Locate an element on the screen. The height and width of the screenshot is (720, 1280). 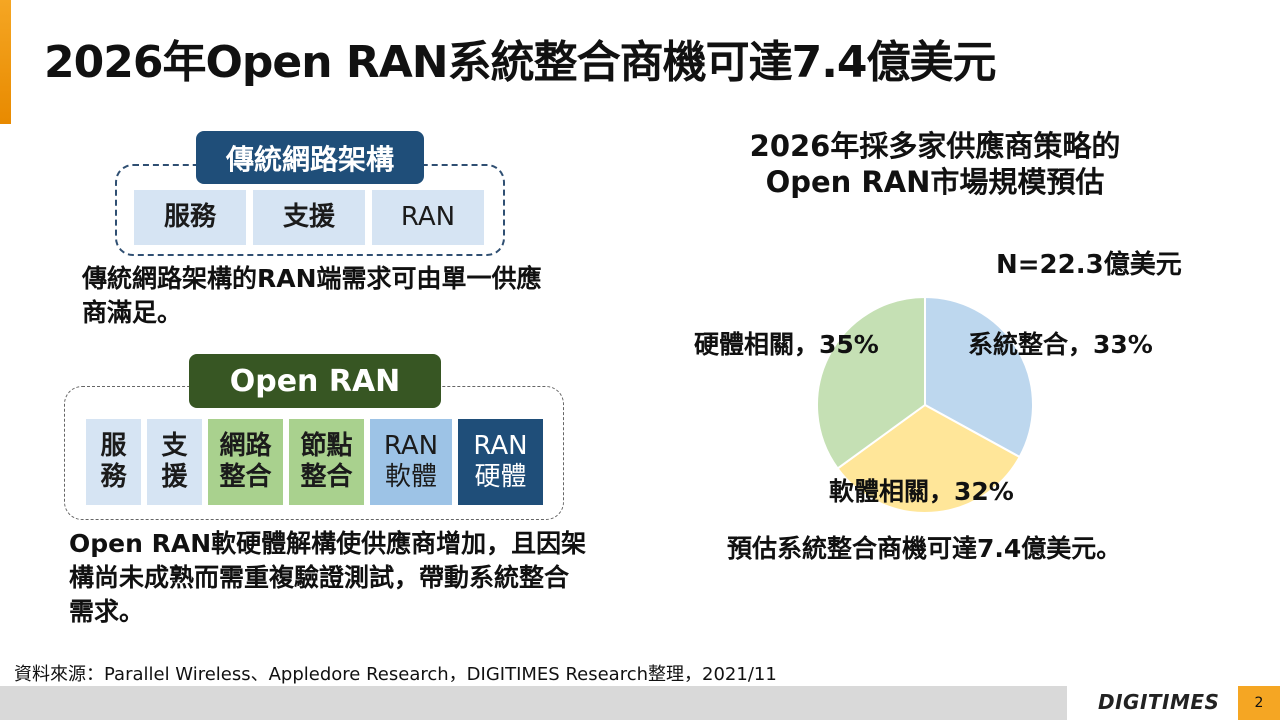
open-ran-cell-support: 支援 is located at coordinates (174, 462).